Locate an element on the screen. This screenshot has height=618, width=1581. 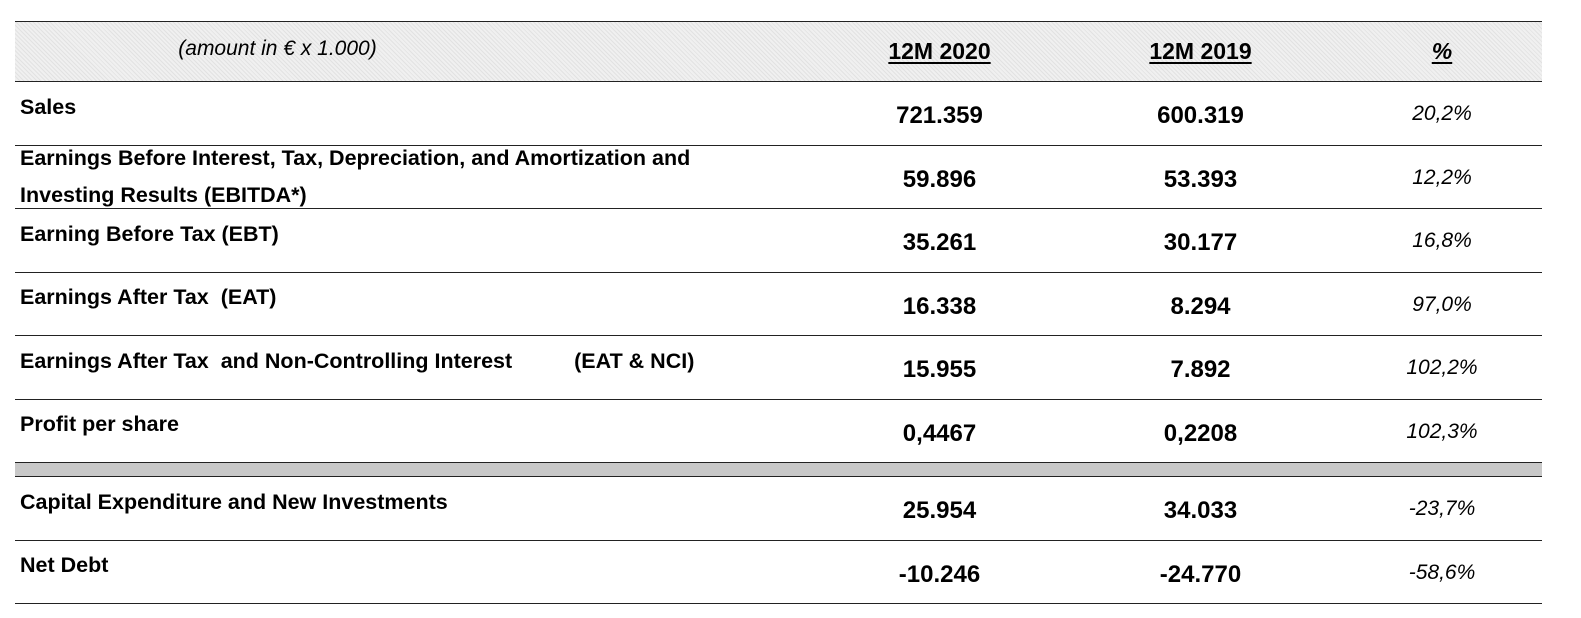
value-percent: 97,0% is located at coordinates (1442, 304).